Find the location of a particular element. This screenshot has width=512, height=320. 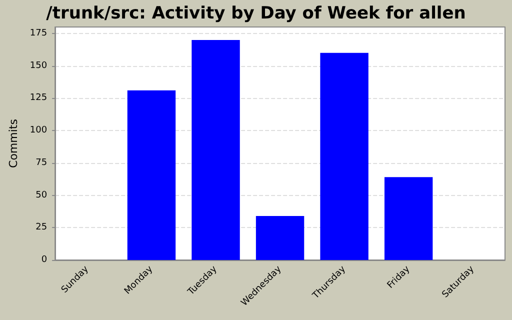

y-tick-label: 150 is located at coordinates (39, 65).